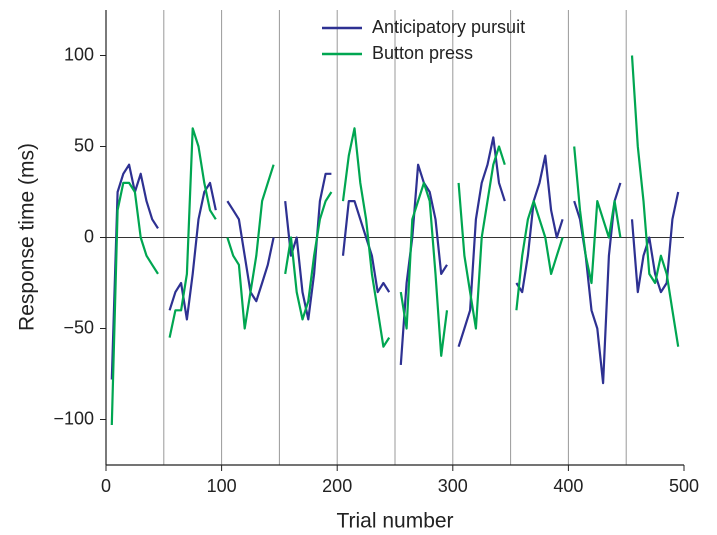  I want to click on y-axis-title: Response time (ms), so click(27, 237).